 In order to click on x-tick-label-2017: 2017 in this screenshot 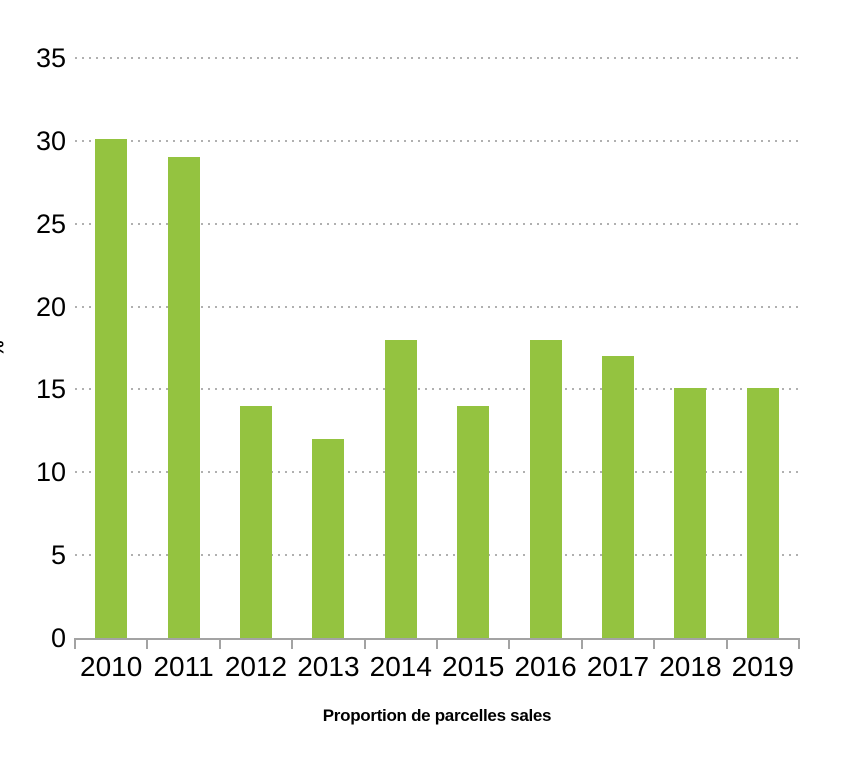, I will do `click(618, 666)`.